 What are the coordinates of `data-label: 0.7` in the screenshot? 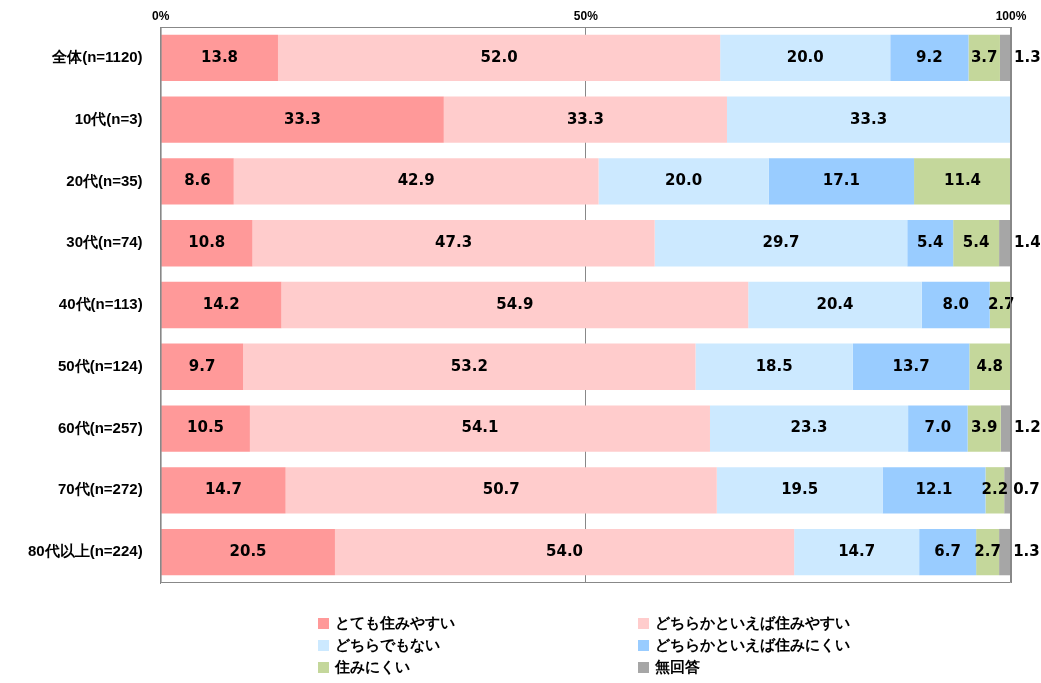 It's located at (1026, 489).